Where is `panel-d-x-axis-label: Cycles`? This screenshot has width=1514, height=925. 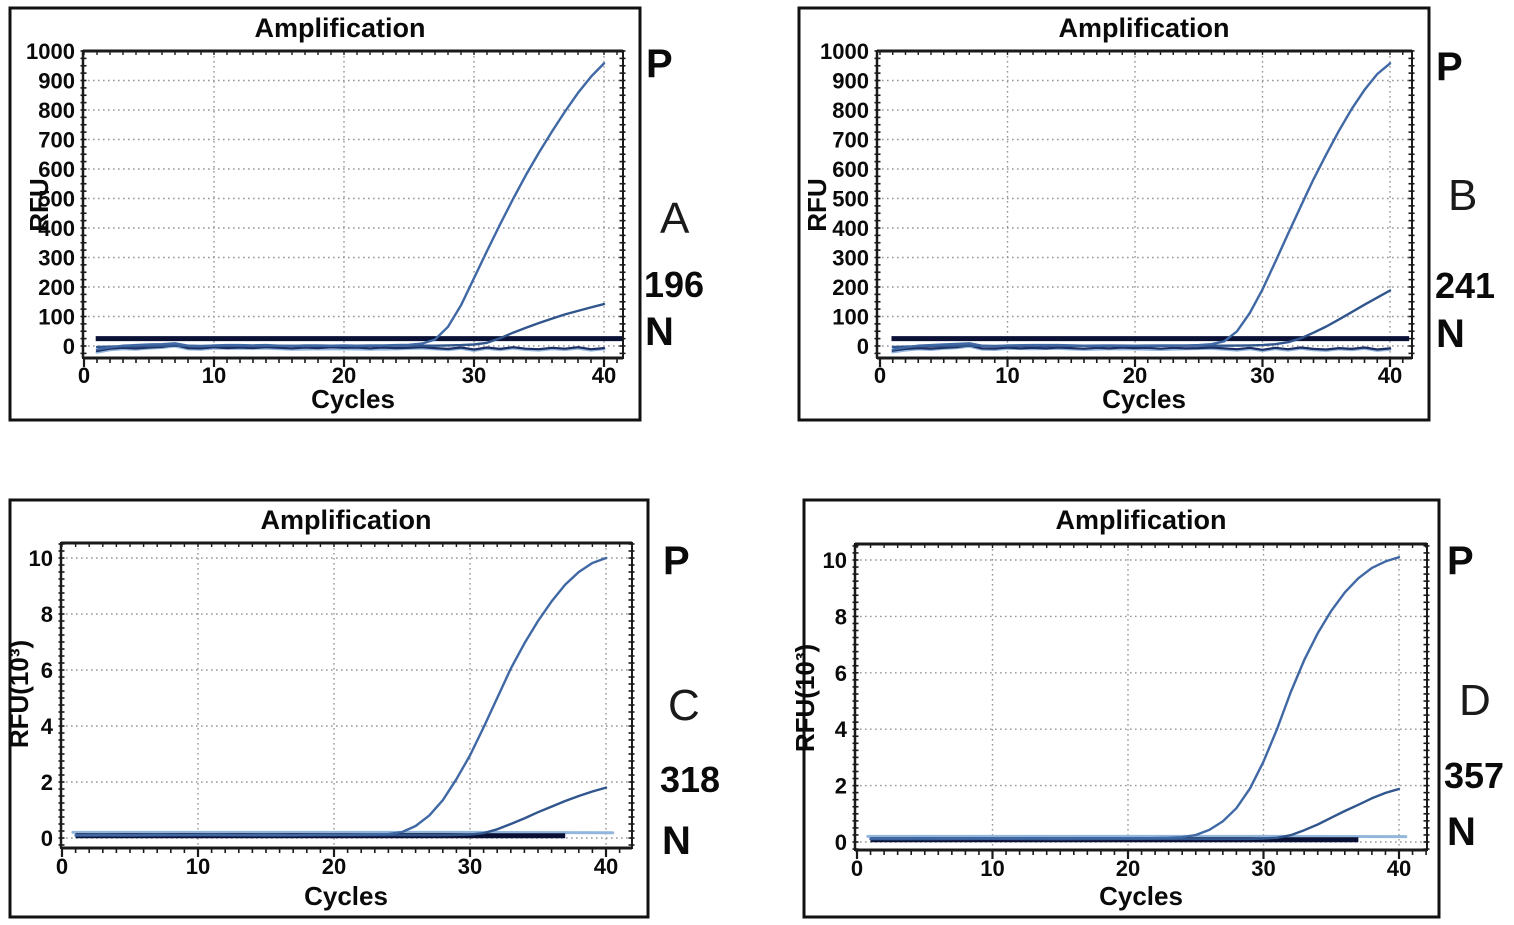
panel-d-x-axis-label: Cycles is located at coordinates (1141, 896).